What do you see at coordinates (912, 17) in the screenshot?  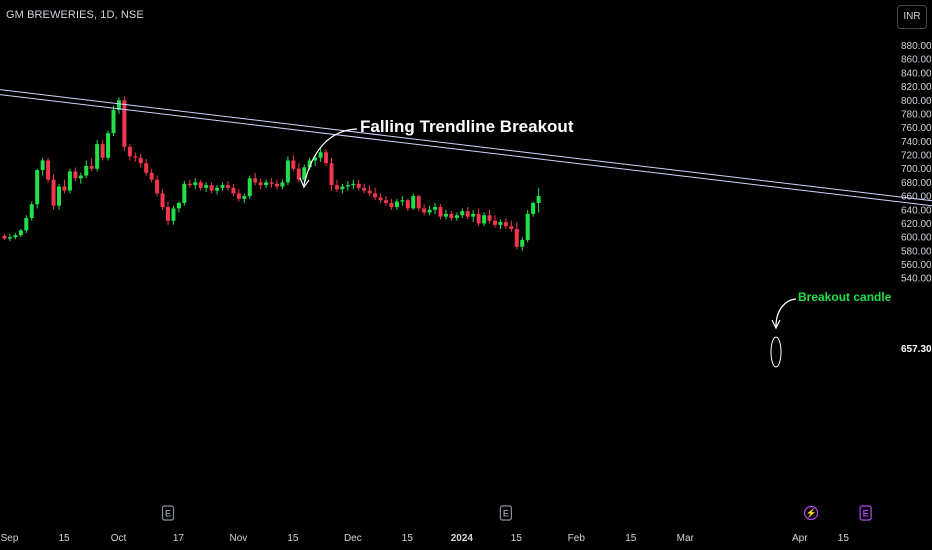 I see `currency-button: INR` at bounding box center [912, 17].